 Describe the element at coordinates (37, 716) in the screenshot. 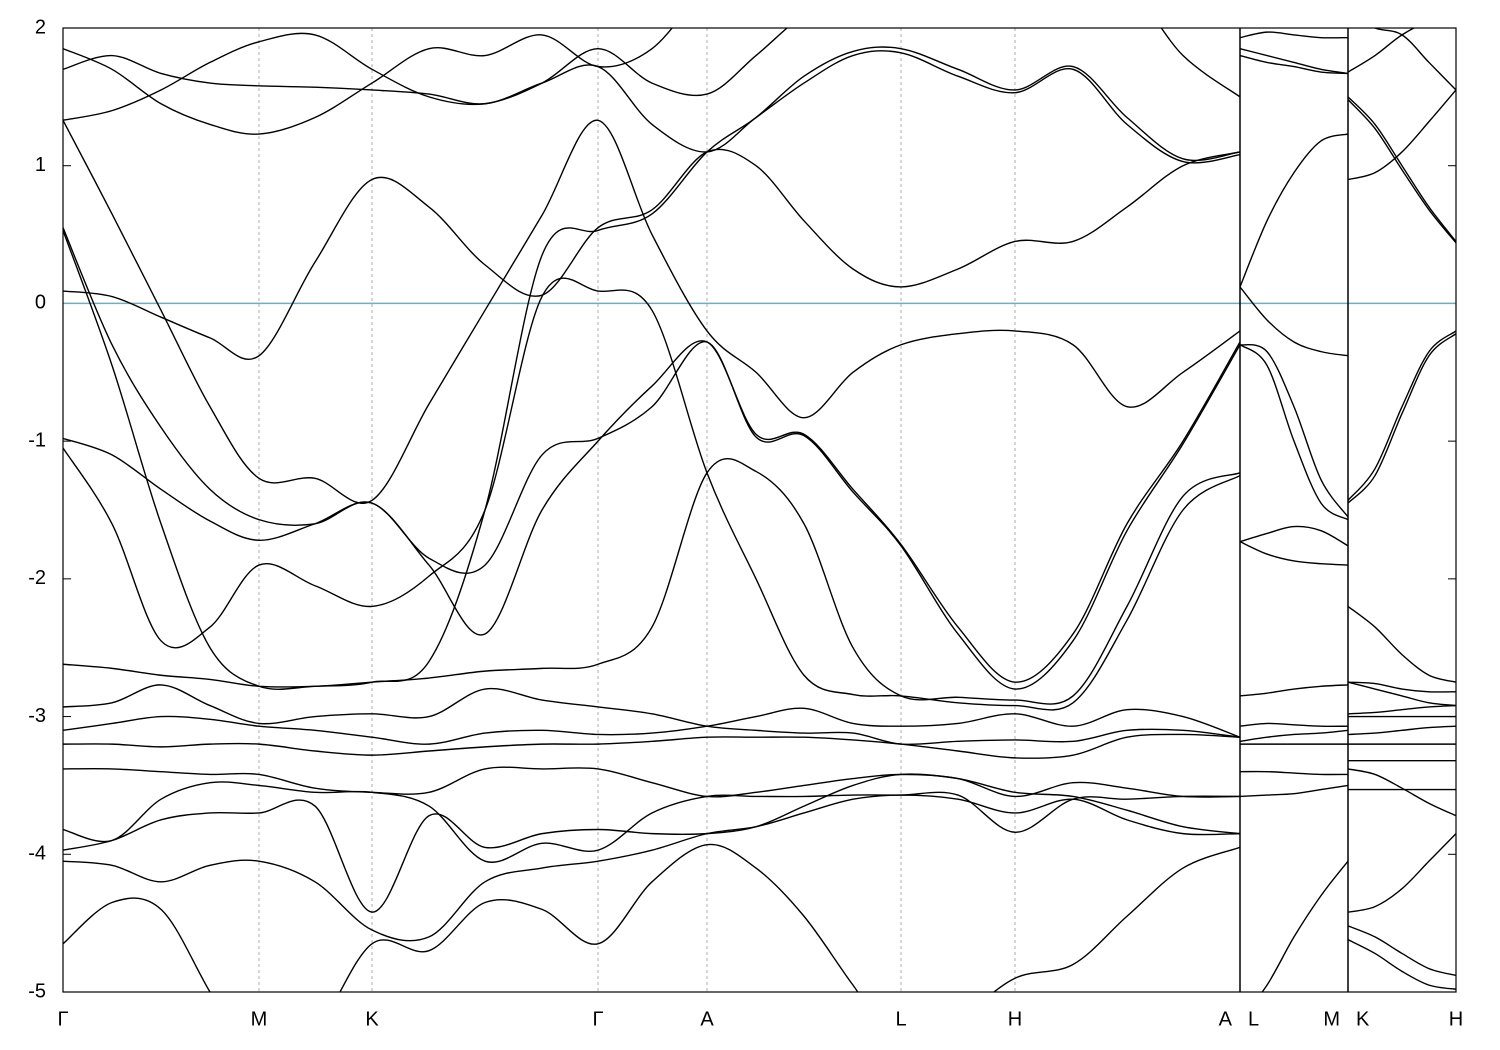

I see `y-tick-label: -3` at that location.